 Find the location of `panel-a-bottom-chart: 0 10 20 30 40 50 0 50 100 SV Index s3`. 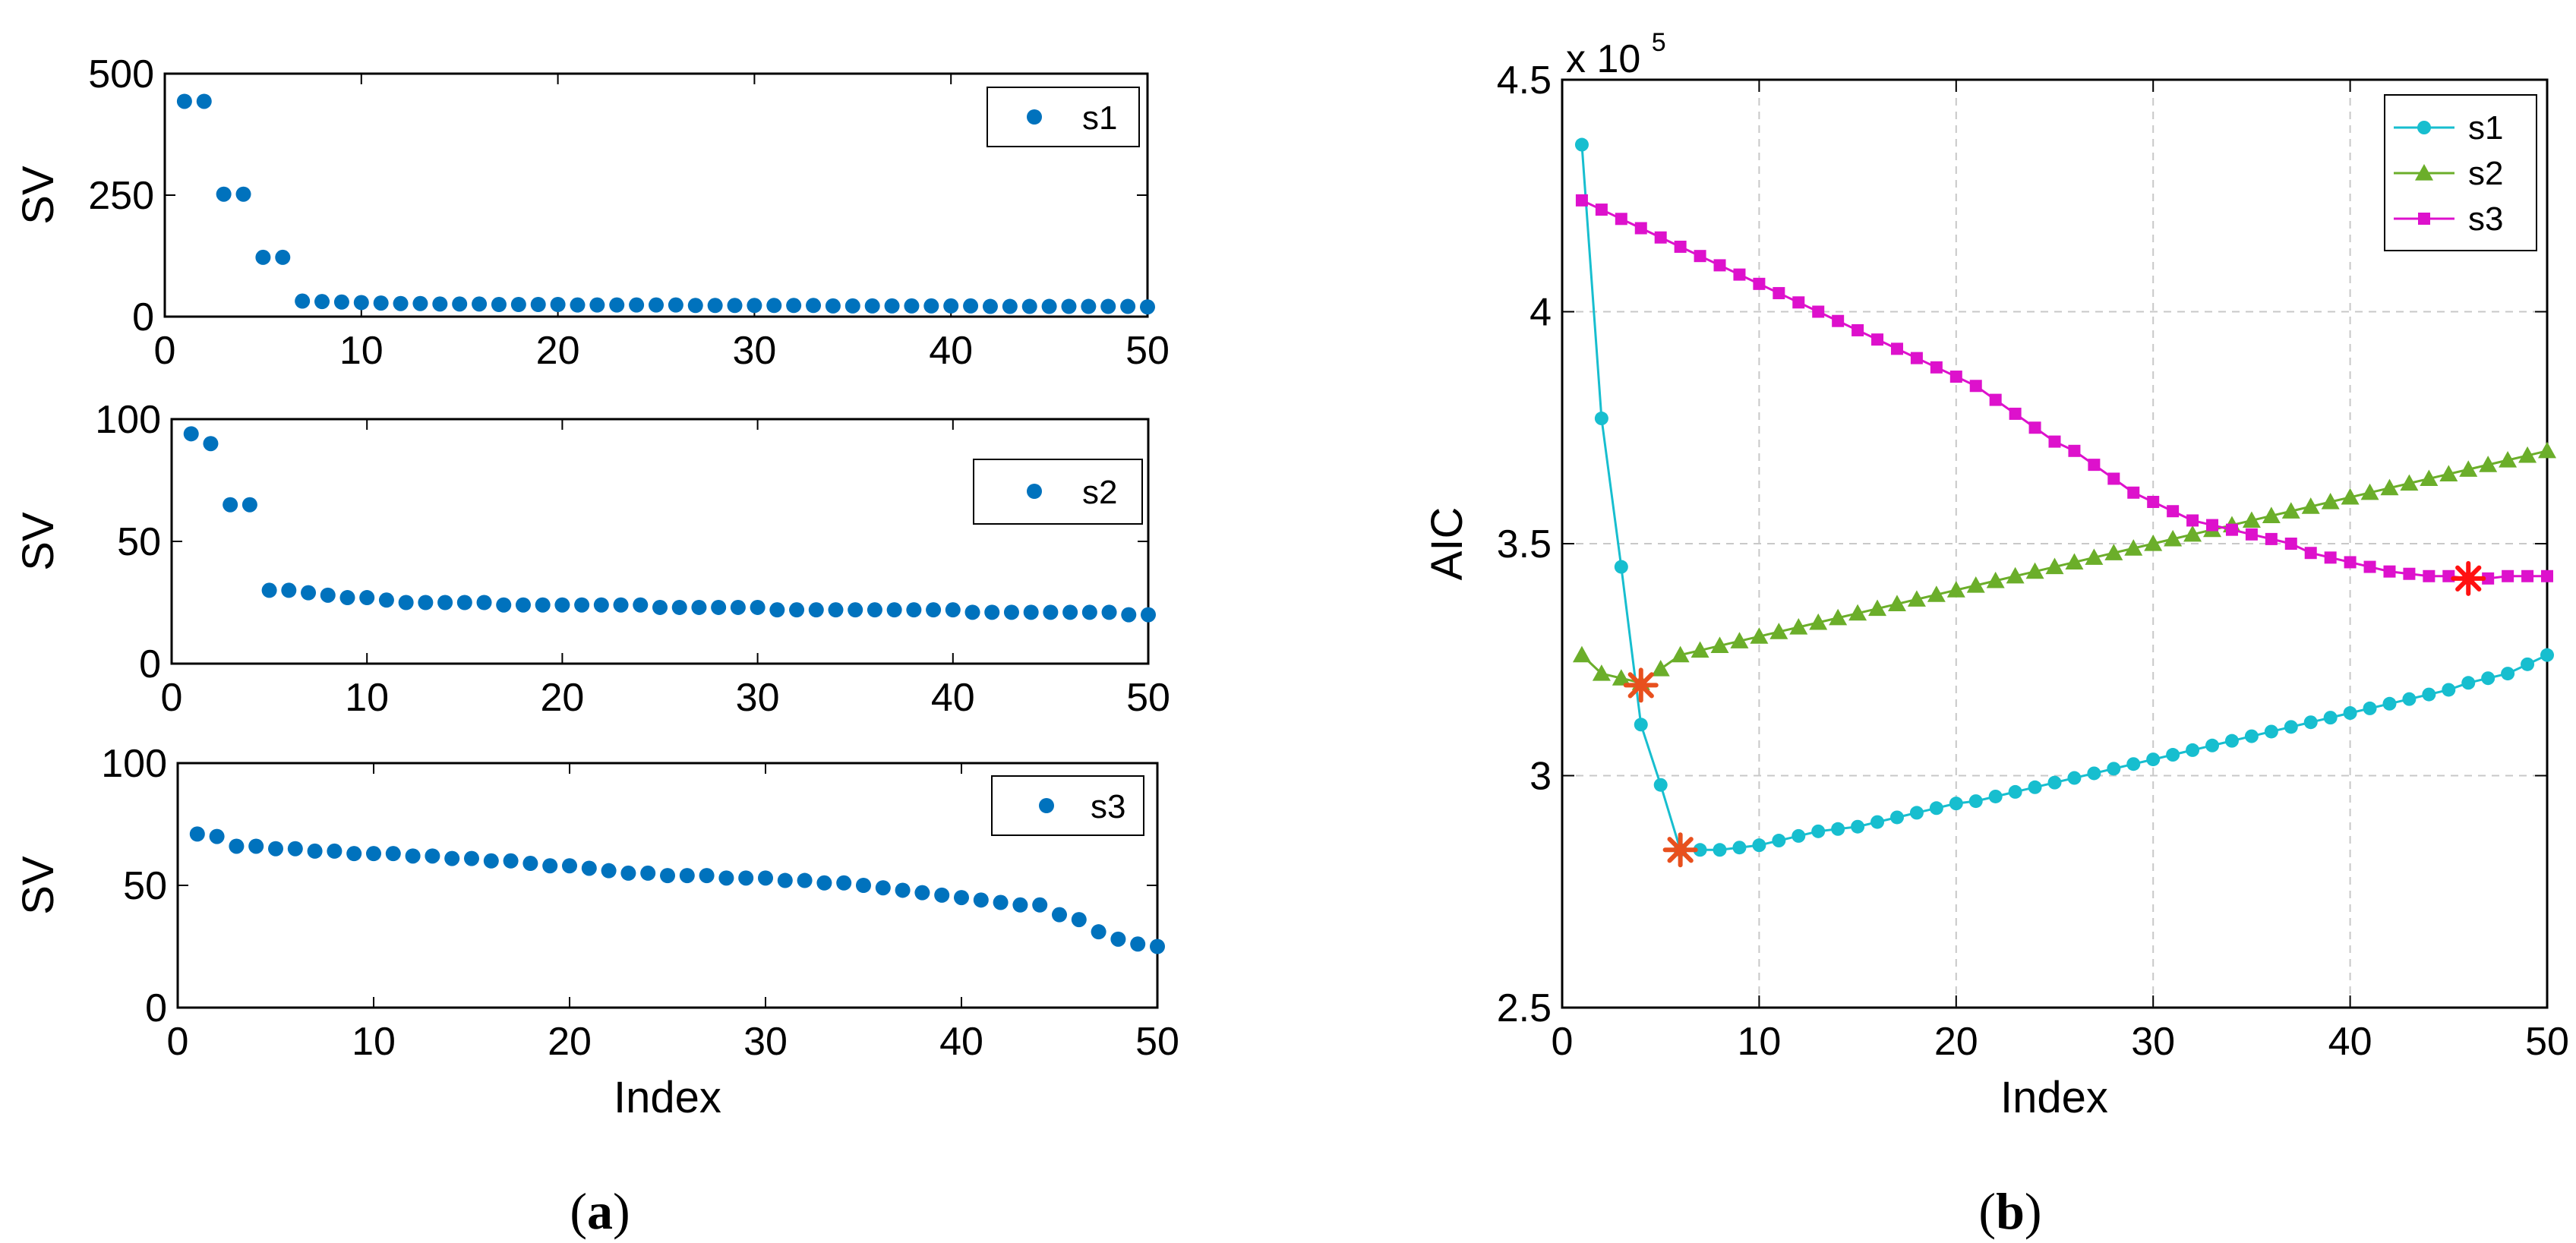

panel-a-bottom-chart: 0 10 20 30 40 50 0 50 100 SV Index s3 is located at coordinates (597, 932).